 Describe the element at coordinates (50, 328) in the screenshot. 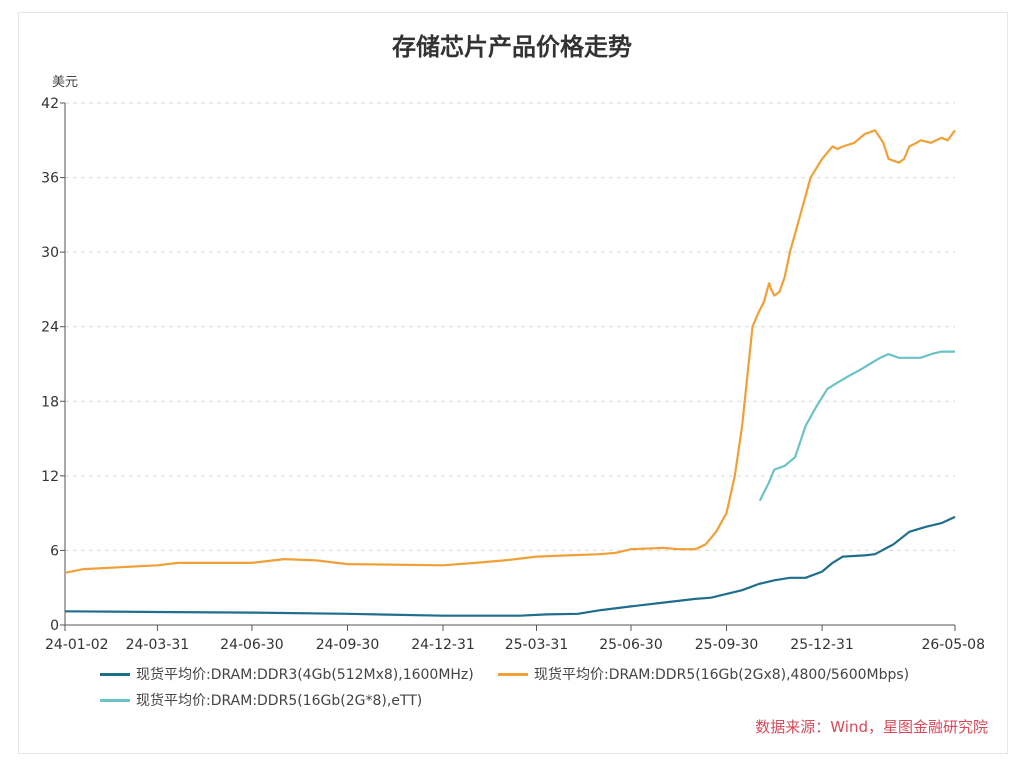

I see `y-tick-label: 24` at that location.